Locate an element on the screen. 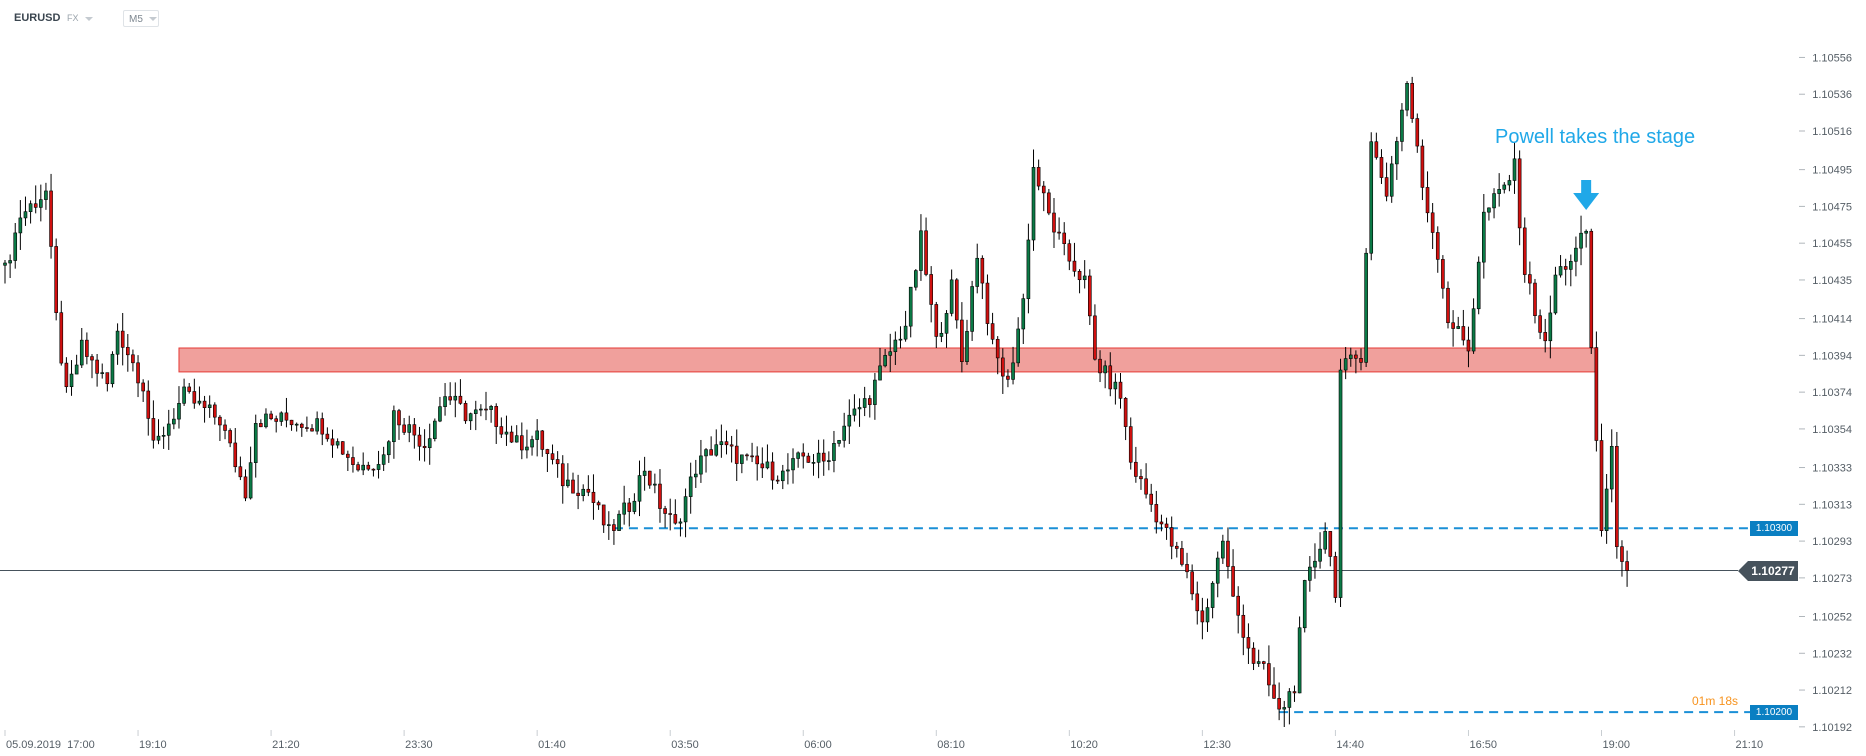  timeframe-selector: M5 is located at coordinates (141, 18).